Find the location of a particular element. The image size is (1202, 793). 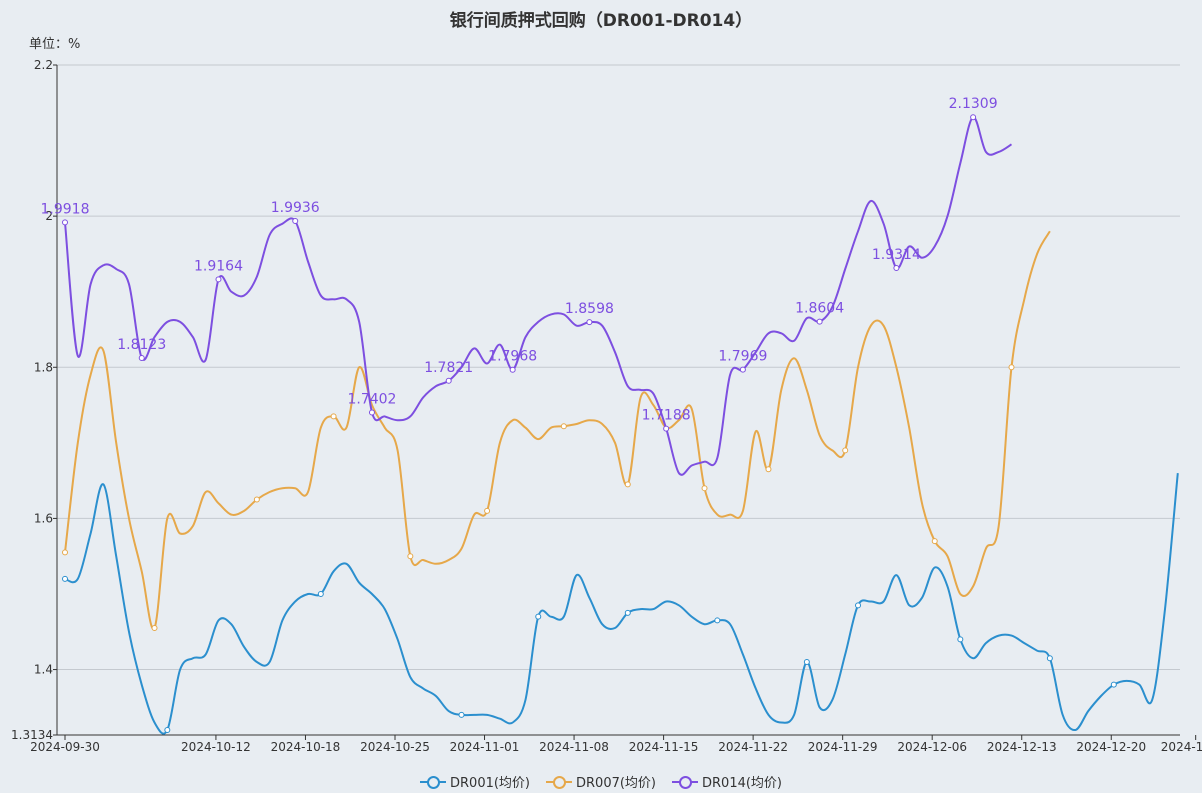

legend-label: DR007(均价) is located at coordinates (616, 783).